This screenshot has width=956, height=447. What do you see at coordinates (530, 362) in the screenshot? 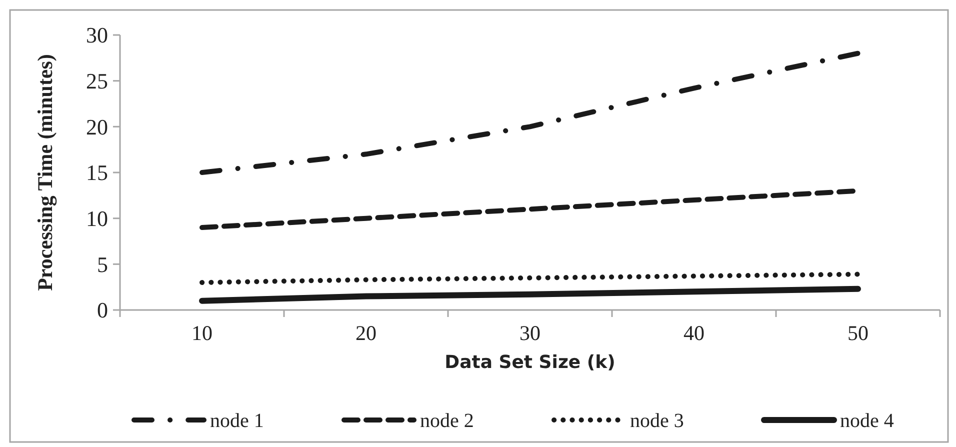
I see `x-axis-title: Data Set Size (k)` at bounding box center [530, 362].